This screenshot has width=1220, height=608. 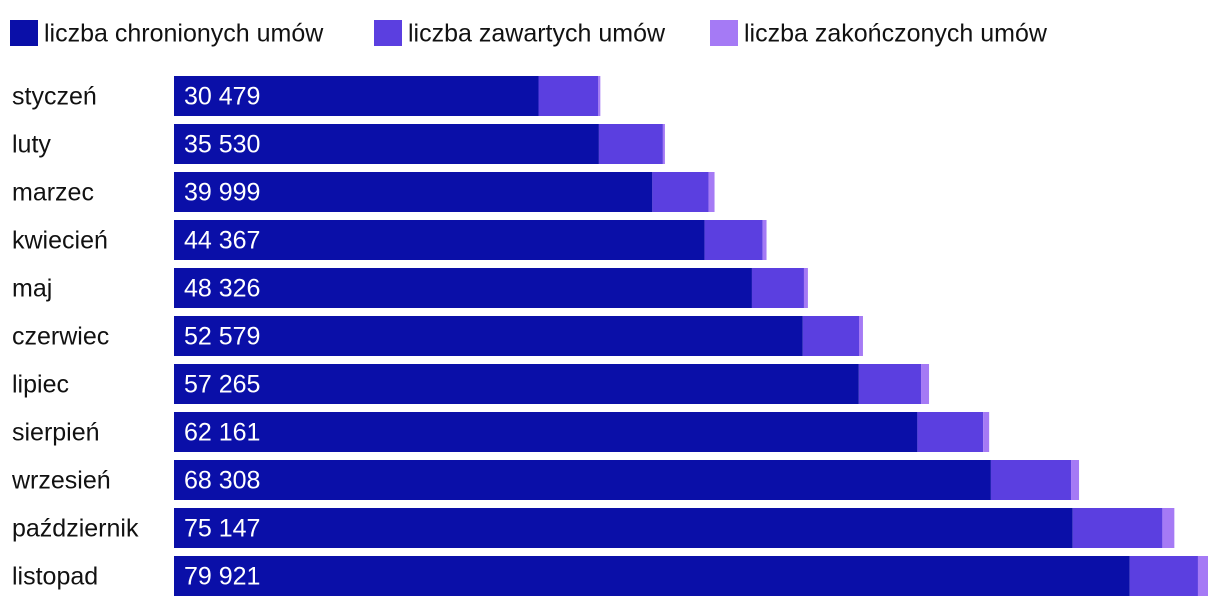 What do you see at coordinates (896, 34) in the screenshot?
I see `legend-label: liczba zakończonych umów` at bounding box center [896, 34].